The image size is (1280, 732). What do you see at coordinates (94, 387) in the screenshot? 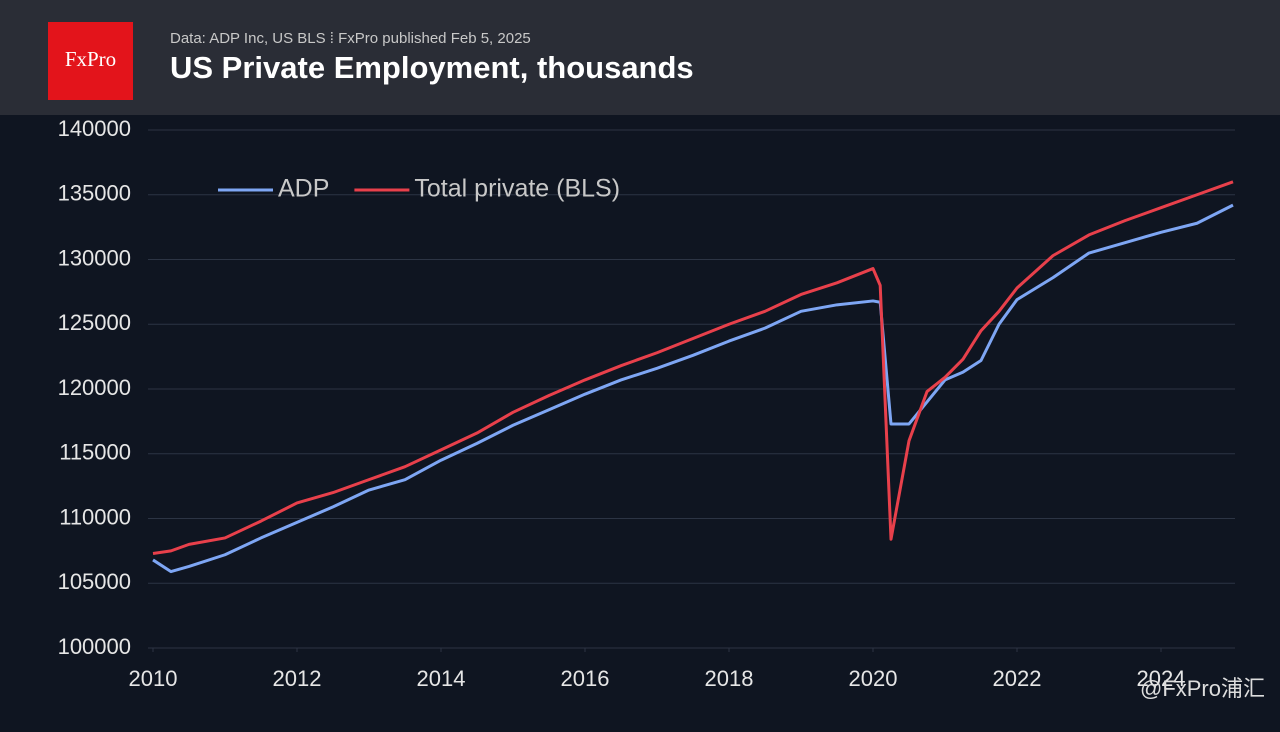
I see `y-tick-label: 120000` at bounding box center [94, 387].